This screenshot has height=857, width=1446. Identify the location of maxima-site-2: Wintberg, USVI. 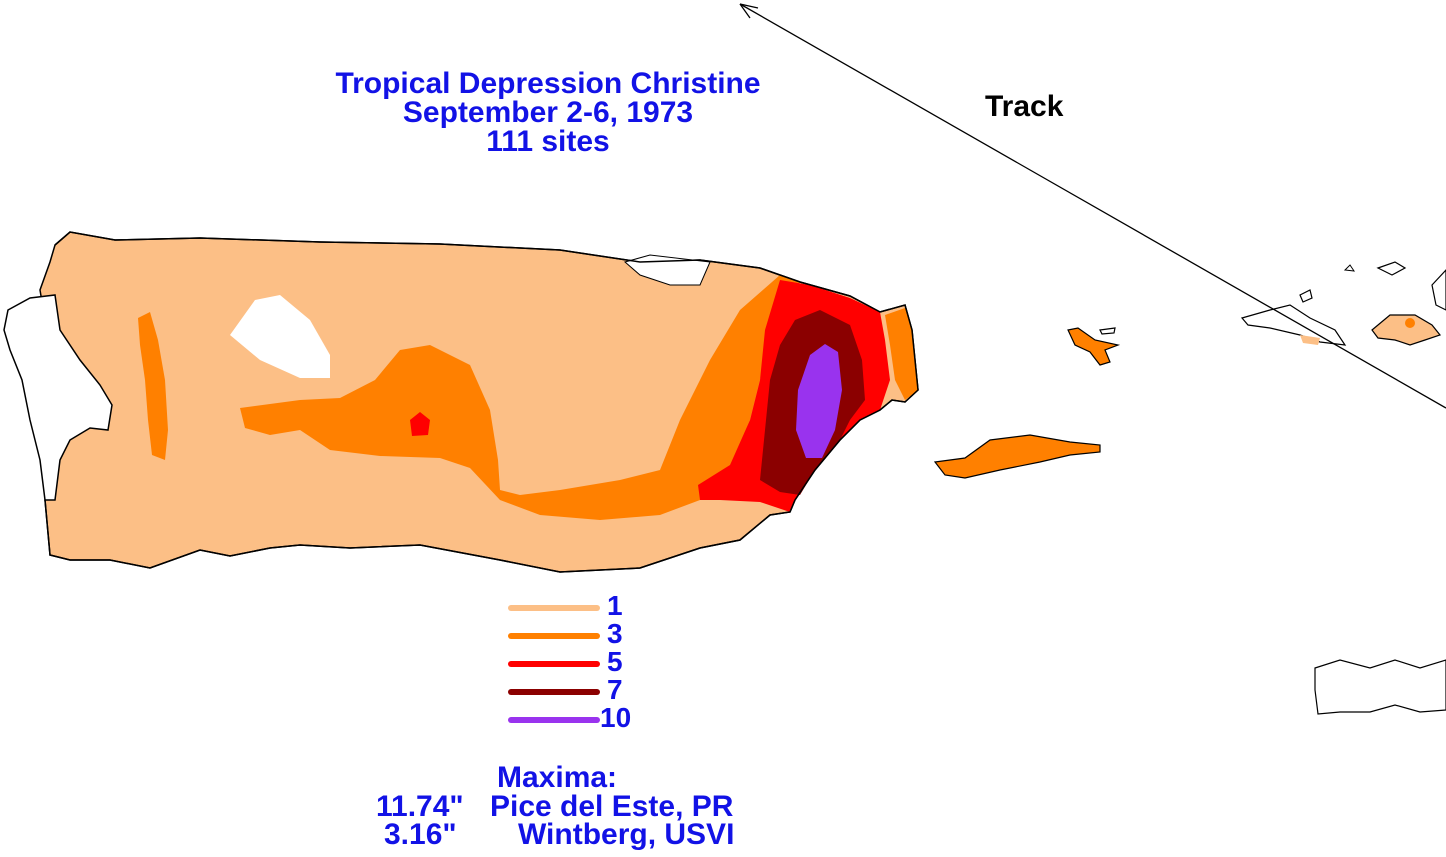
(626, 834).